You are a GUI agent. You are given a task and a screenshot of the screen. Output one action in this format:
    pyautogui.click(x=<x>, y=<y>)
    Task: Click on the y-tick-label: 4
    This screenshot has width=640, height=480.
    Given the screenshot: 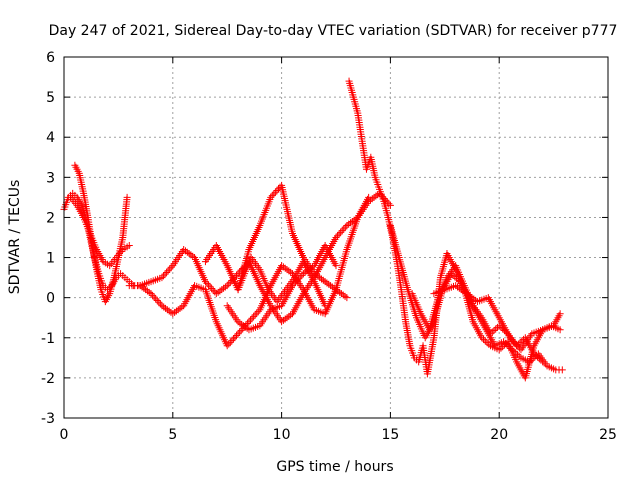 What is the action you would take?
    pyautogui.click(x=50, y=138)
    